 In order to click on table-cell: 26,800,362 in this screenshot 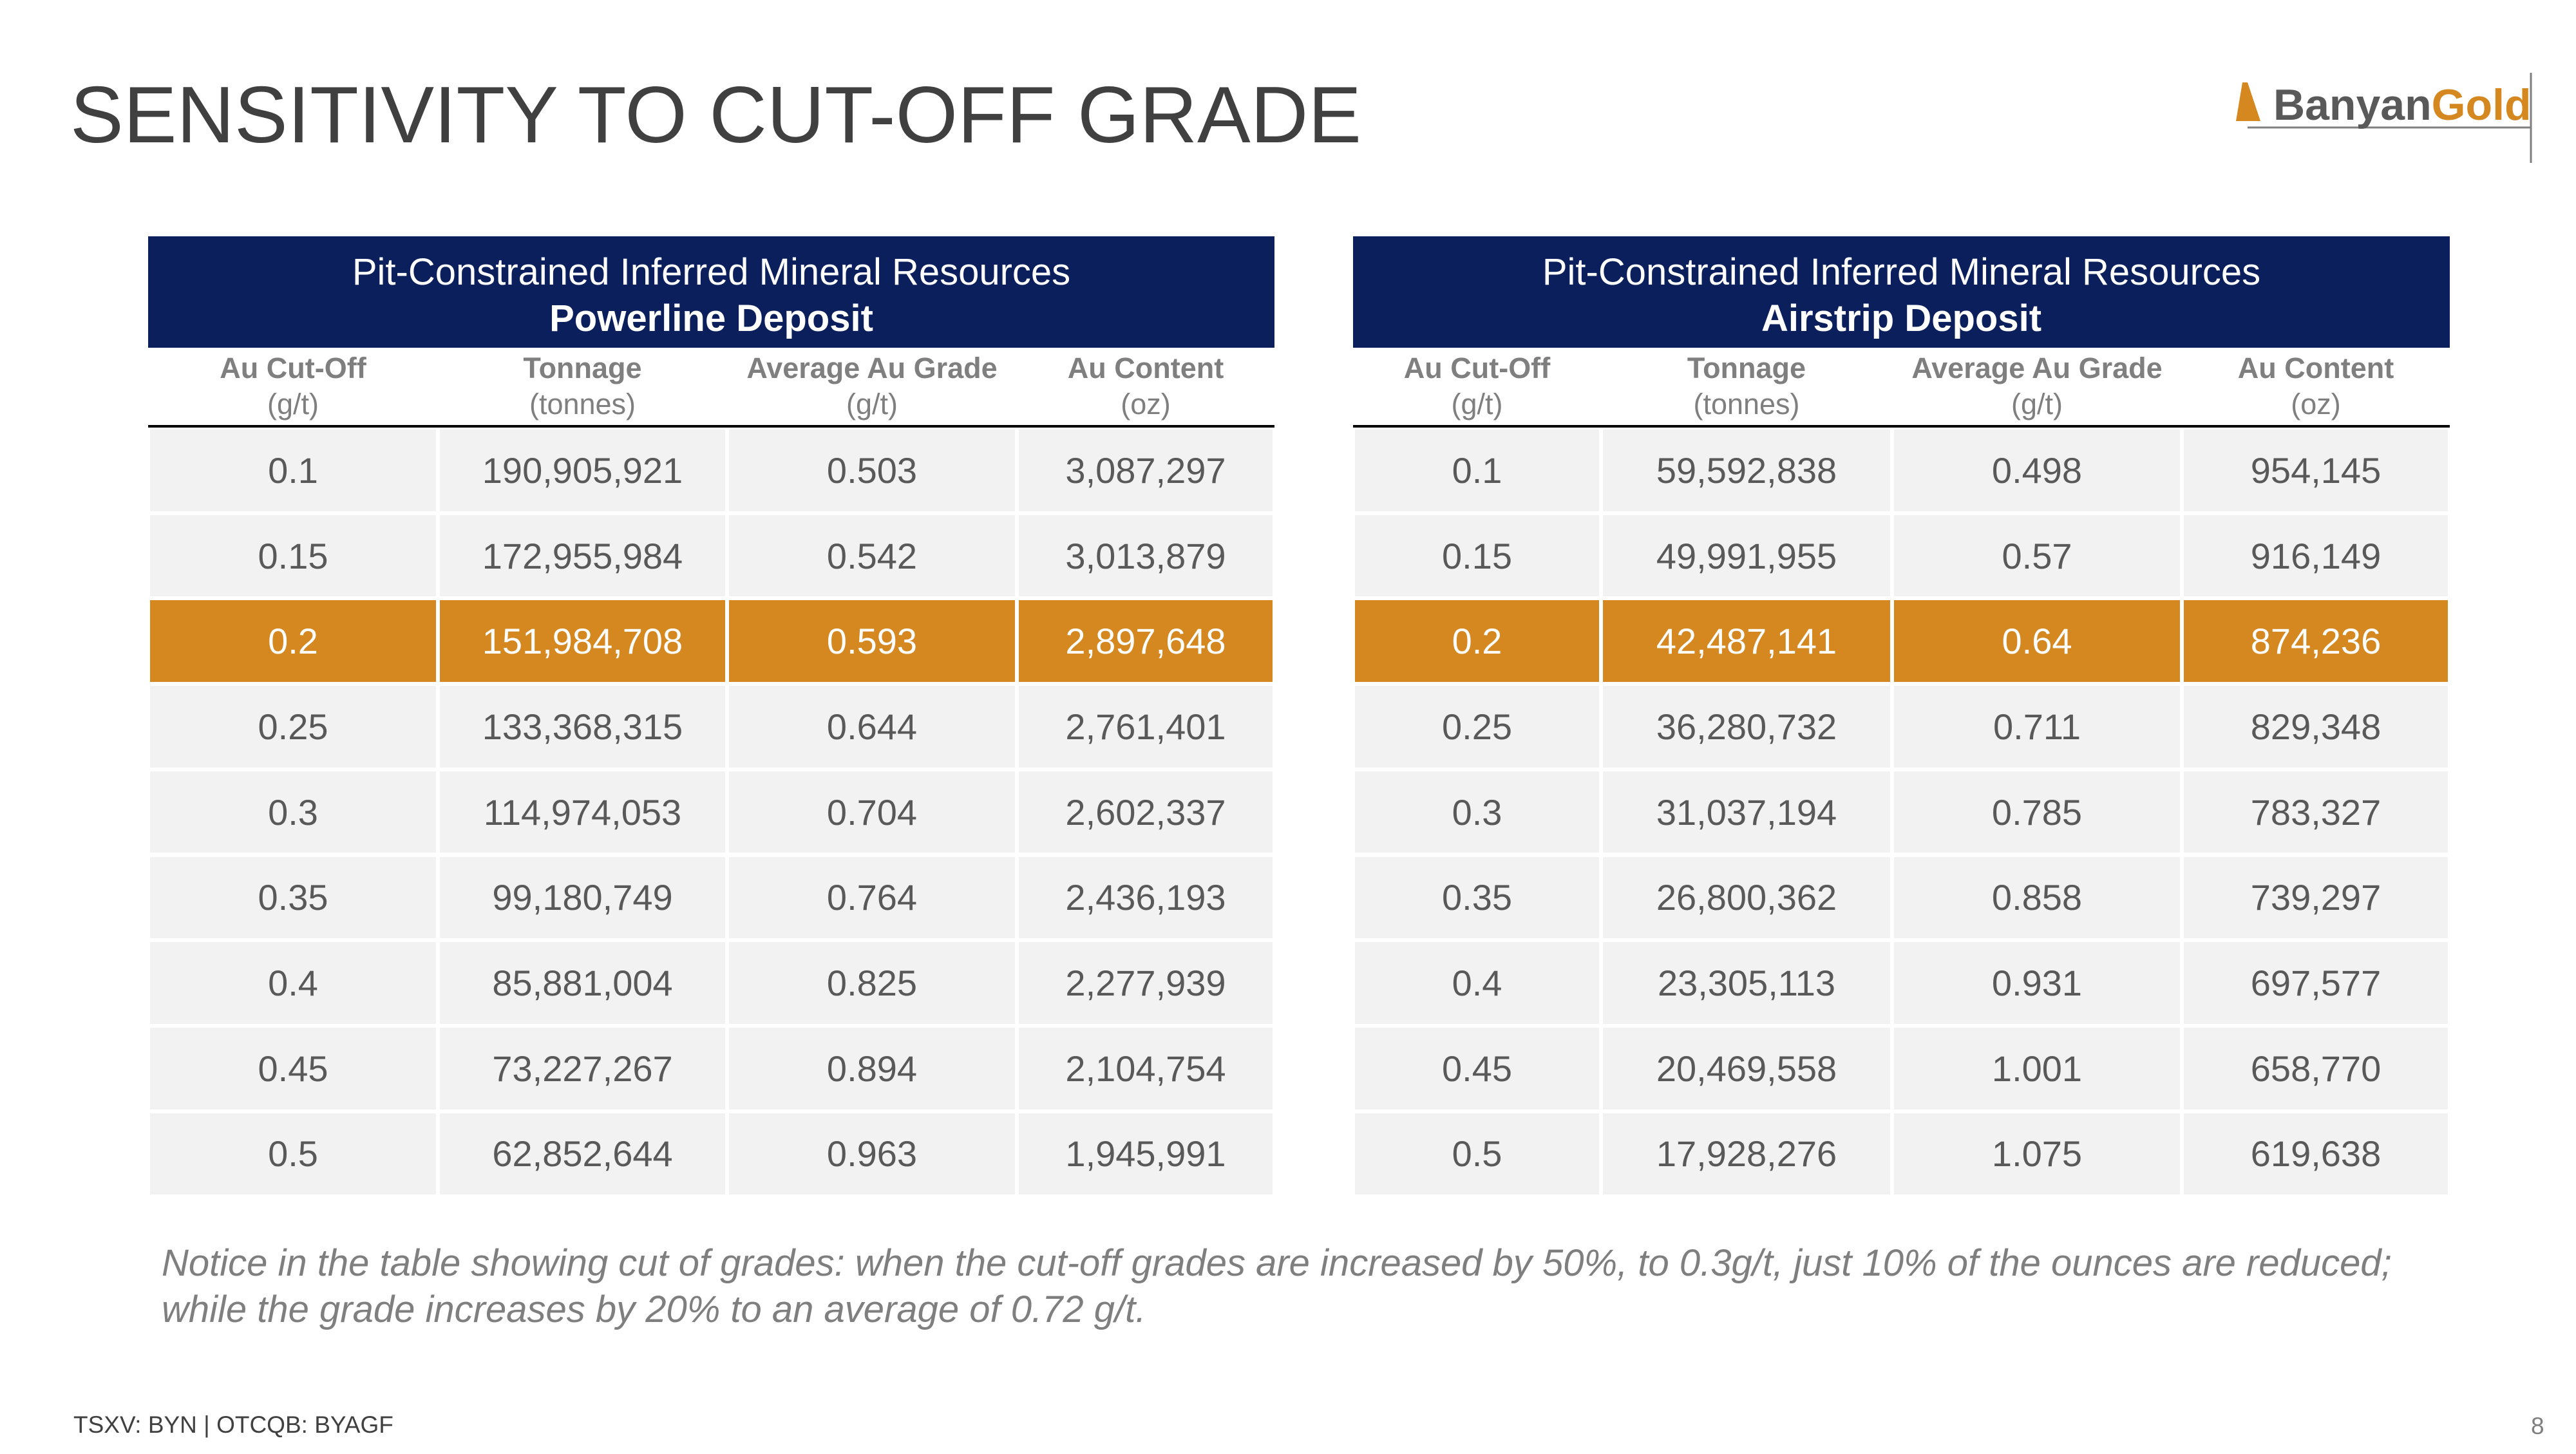, I will do `click(1746, 897)`.